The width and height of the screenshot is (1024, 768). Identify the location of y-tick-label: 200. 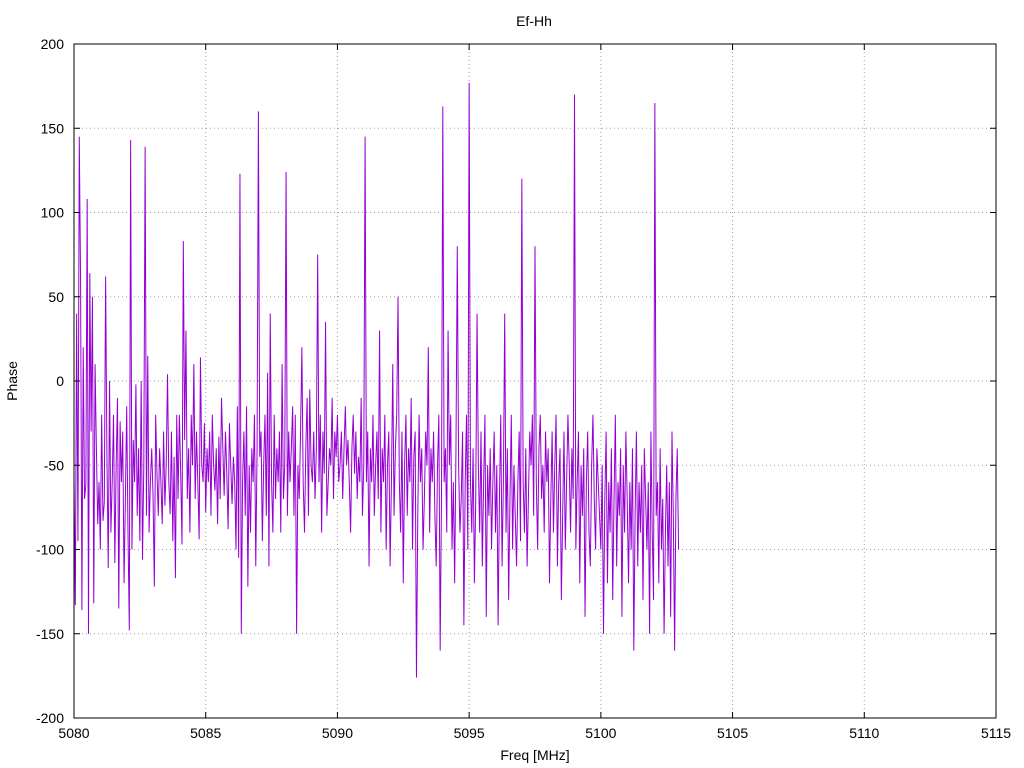
(53, 44).